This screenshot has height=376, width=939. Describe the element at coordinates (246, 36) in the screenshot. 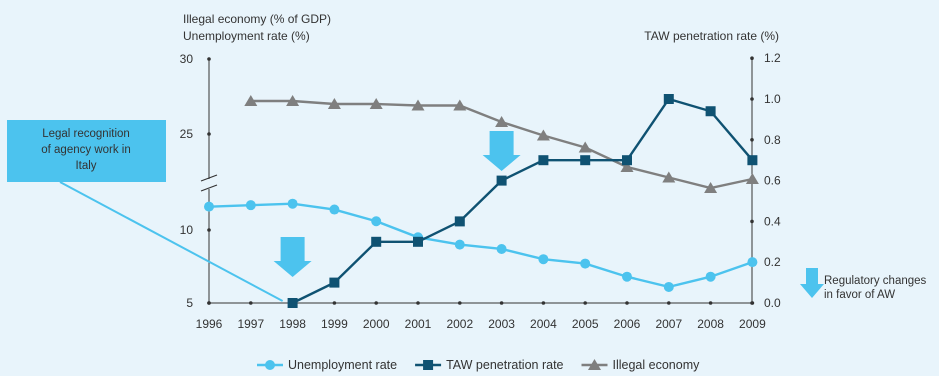

I see `left-axis-title-2: Unemployment rate (%)` at that location.